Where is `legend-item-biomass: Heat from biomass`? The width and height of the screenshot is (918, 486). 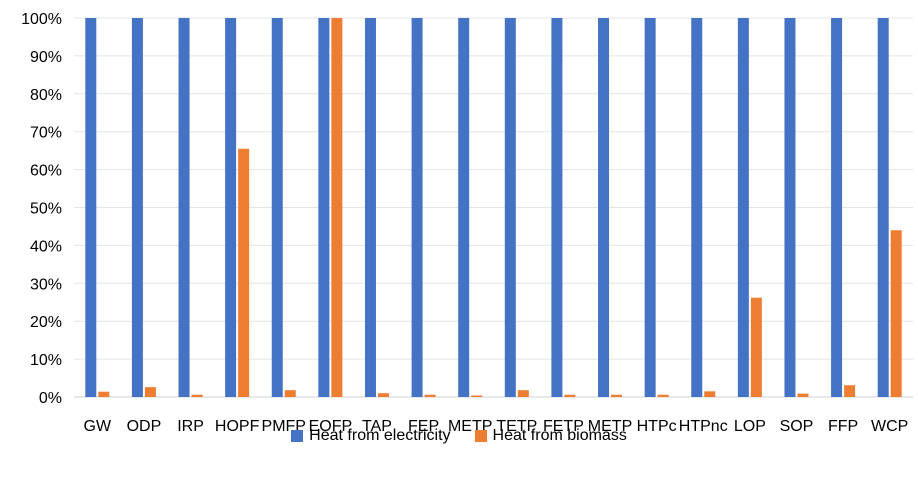
legend-item-biomass: Heat from biomass is located at coordinates (550, 436).